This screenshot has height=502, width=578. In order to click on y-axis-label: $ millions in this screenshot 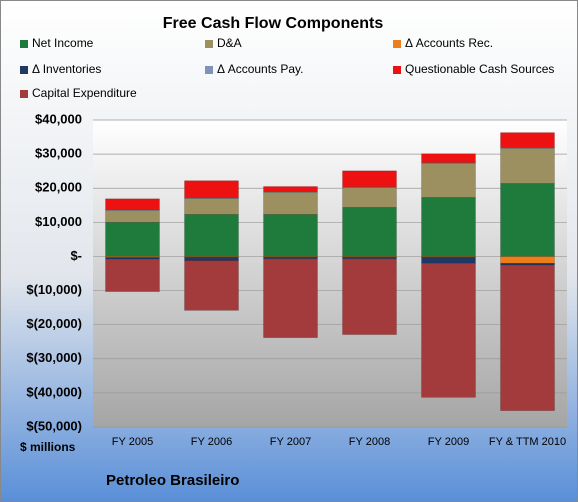, I will do `click(48, 447)`.